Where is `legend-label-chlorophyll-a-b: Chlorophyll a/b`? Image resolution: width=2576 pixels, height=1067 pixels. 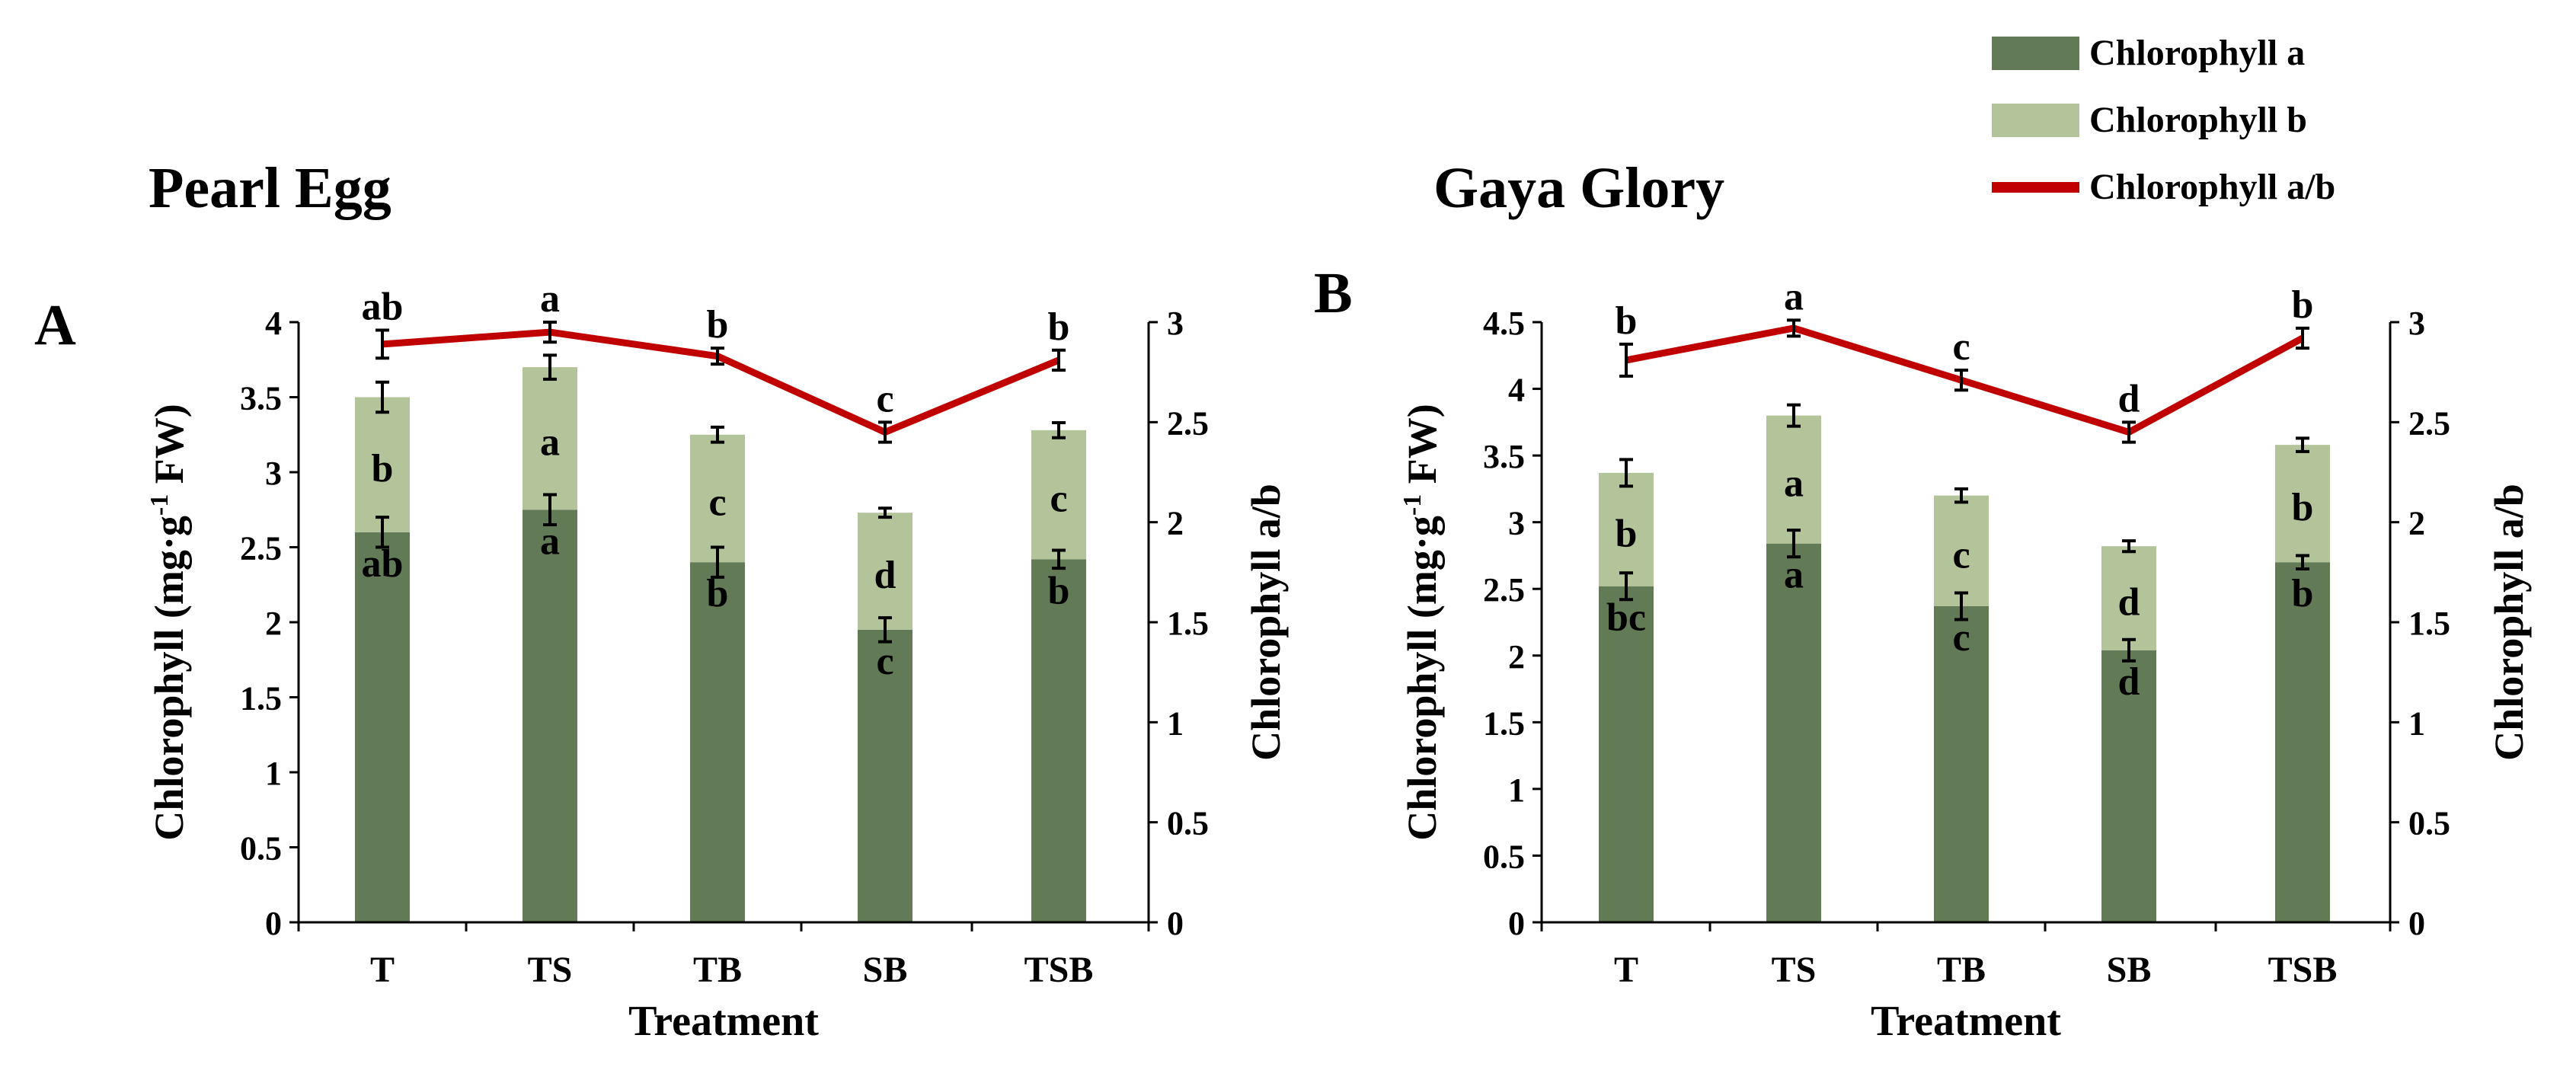
legend-label-chlorophyll-a-b: Chlorophyll a/b is located at coordinates (2212, 187).